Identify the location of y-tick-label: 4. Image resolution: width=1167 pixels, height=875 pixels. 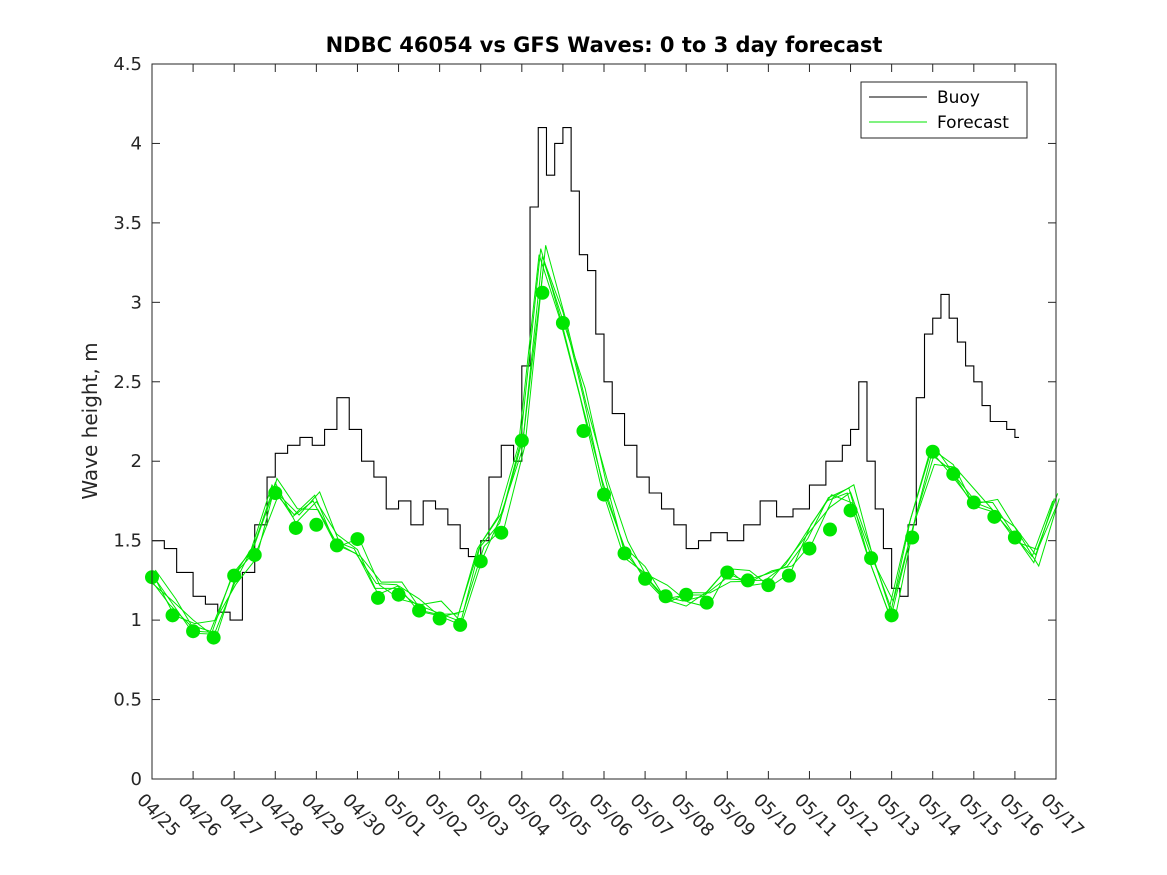
(136, 143).